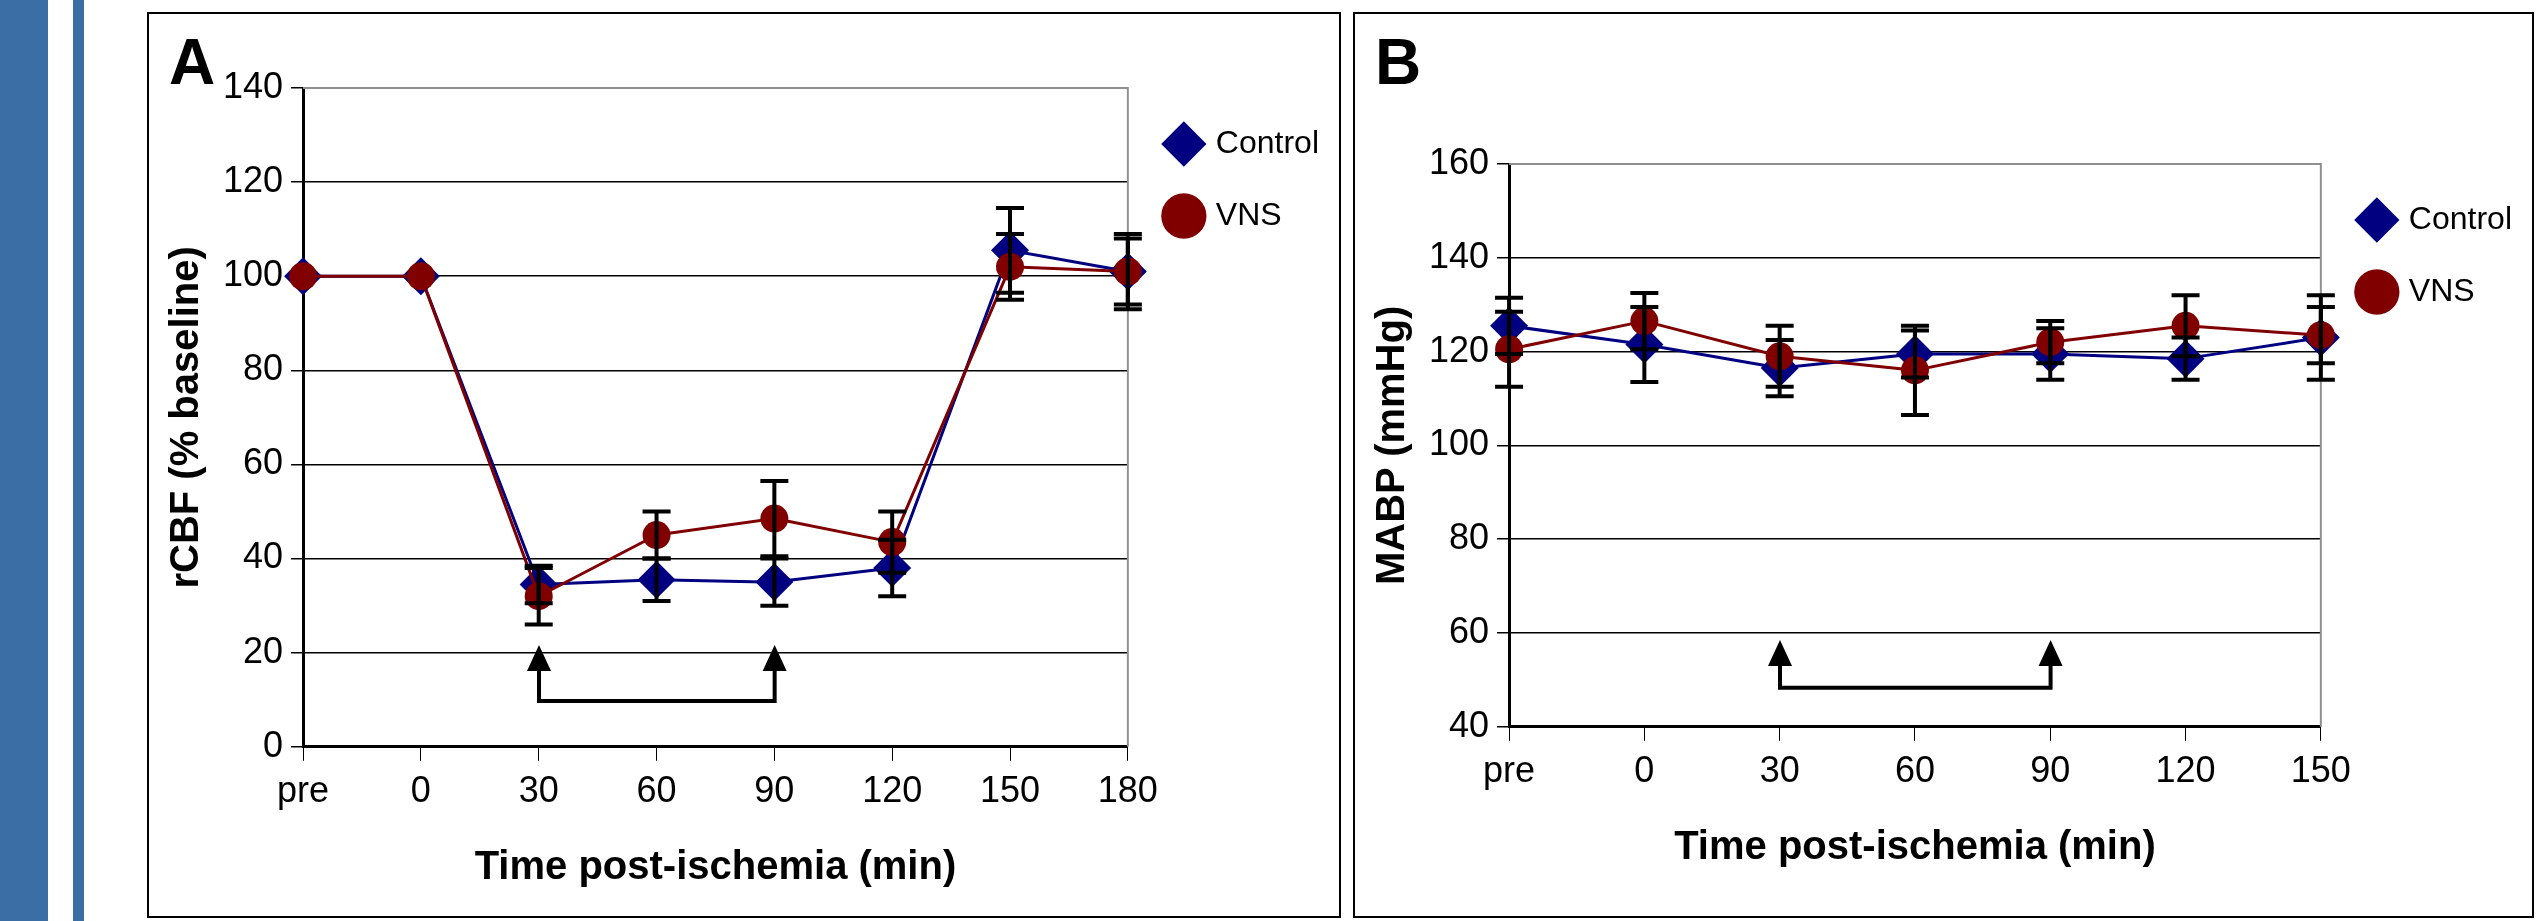  What do you see at coordinates (1398, 61) in the screenshot?
I see `text: B` at bounding box center [1398, 61].